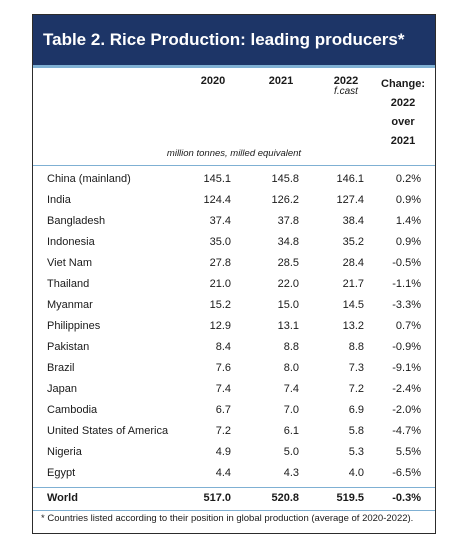 This screenshot has width=449, height=542. I want to click on cell-2022: 5.3, so click(356, 452).